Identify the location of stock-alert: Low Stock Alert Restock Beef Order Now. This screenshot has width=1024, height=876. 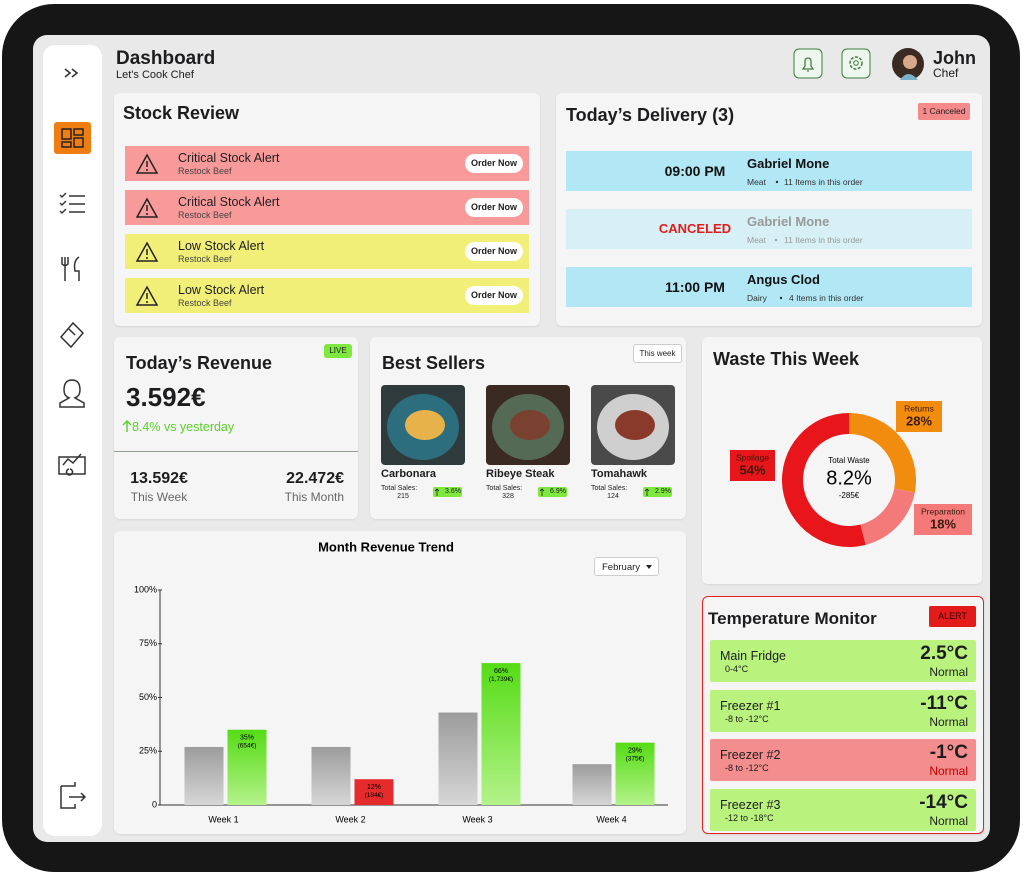
(327, 251).